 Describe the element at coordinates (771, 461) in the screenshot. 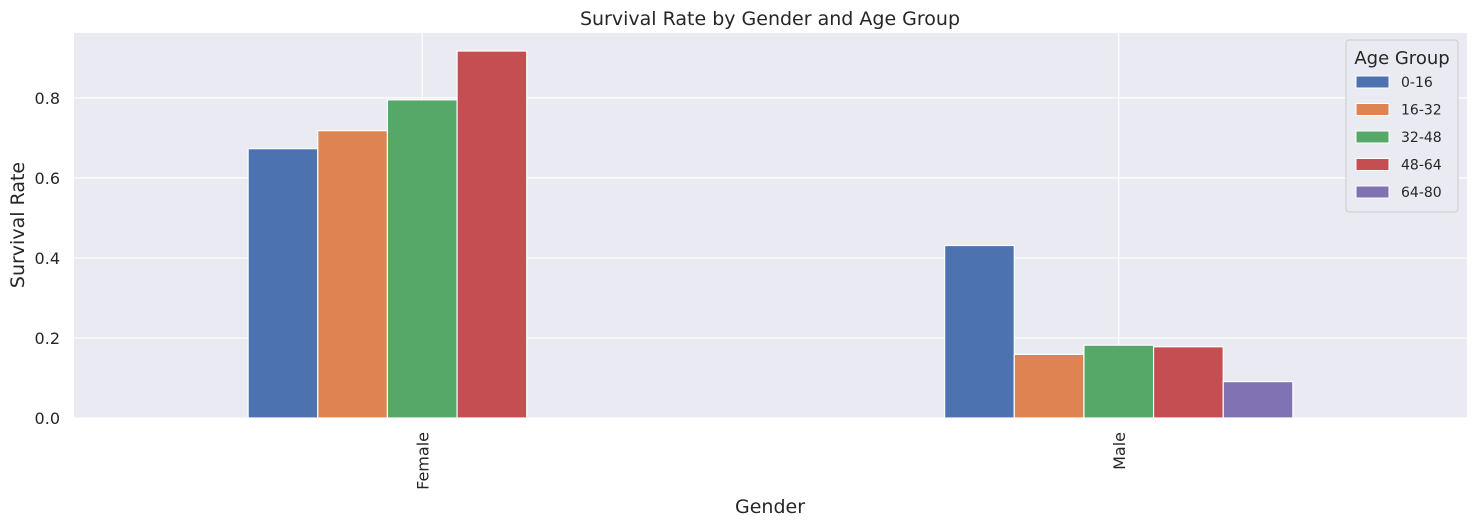

I see `x-axis-ticks: Female Male` at that location.